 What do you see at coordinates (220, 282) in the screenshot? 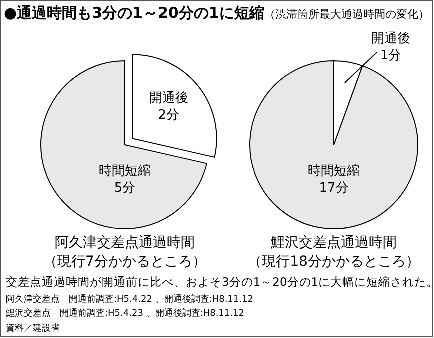
I see `text: 交差点通過時間が開通前に比べ、およそ3分の1～20分の1に大幅に短縮された。` at bounding box center [220, 282].